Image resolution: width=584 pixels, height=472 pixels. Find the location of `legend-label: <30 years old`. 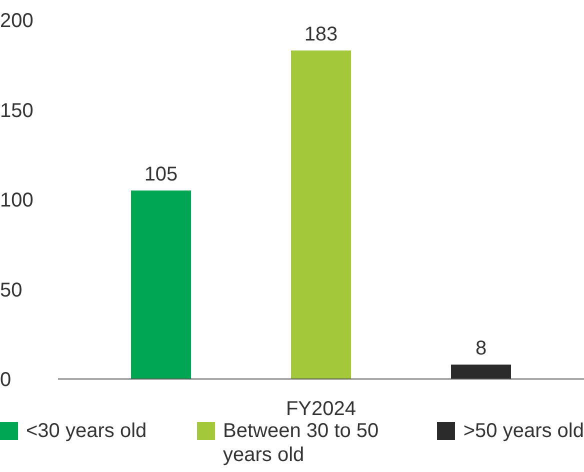

legend-label: <30 years old is located at coordinates (86, 431).